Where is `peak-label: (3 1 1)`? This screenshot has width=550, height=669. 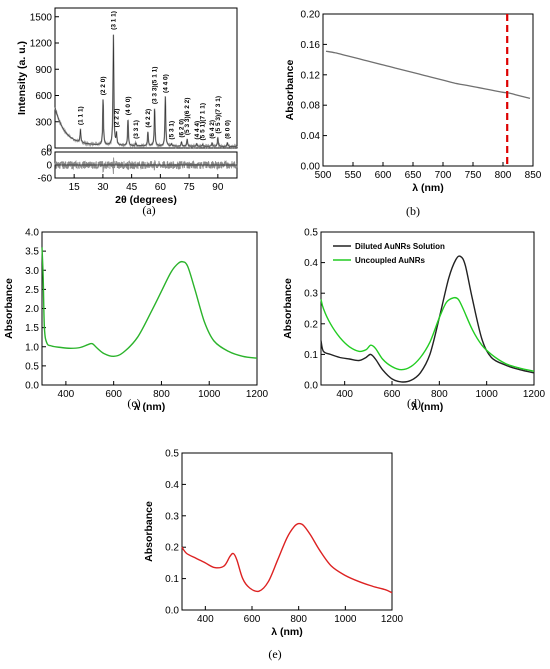
peak-label: (3 1 1) is located at coordinates (113, 20).